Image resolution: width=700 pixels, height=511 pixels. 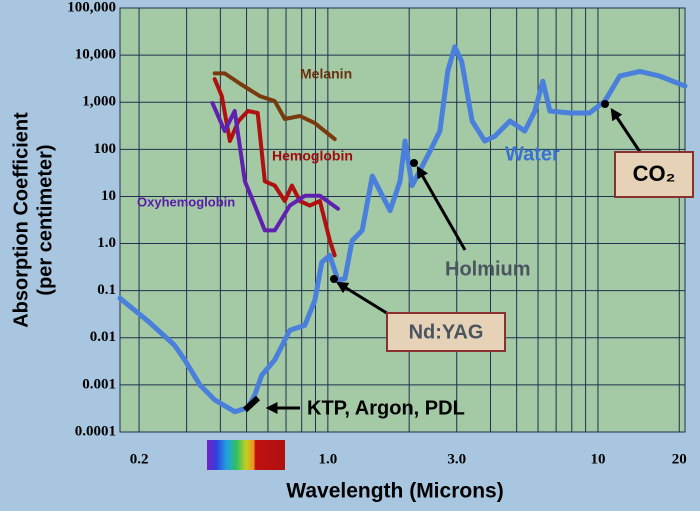 What do you see at coordinates (532, 154) in the screenshot?
I see `series-label: Water` at bounding box center [532, 154].